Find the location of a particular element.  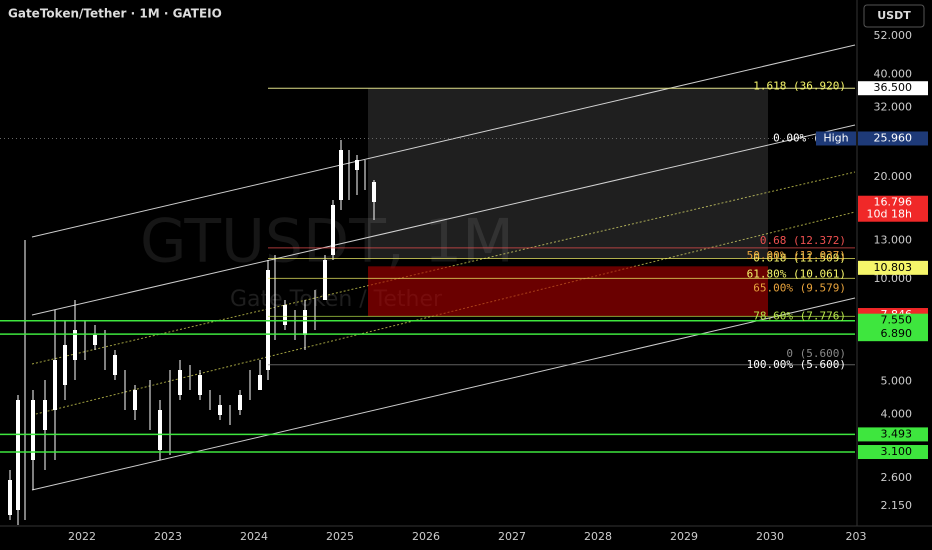

fib-label: 65.00% (9.579) is located at coordinates (799, 288).